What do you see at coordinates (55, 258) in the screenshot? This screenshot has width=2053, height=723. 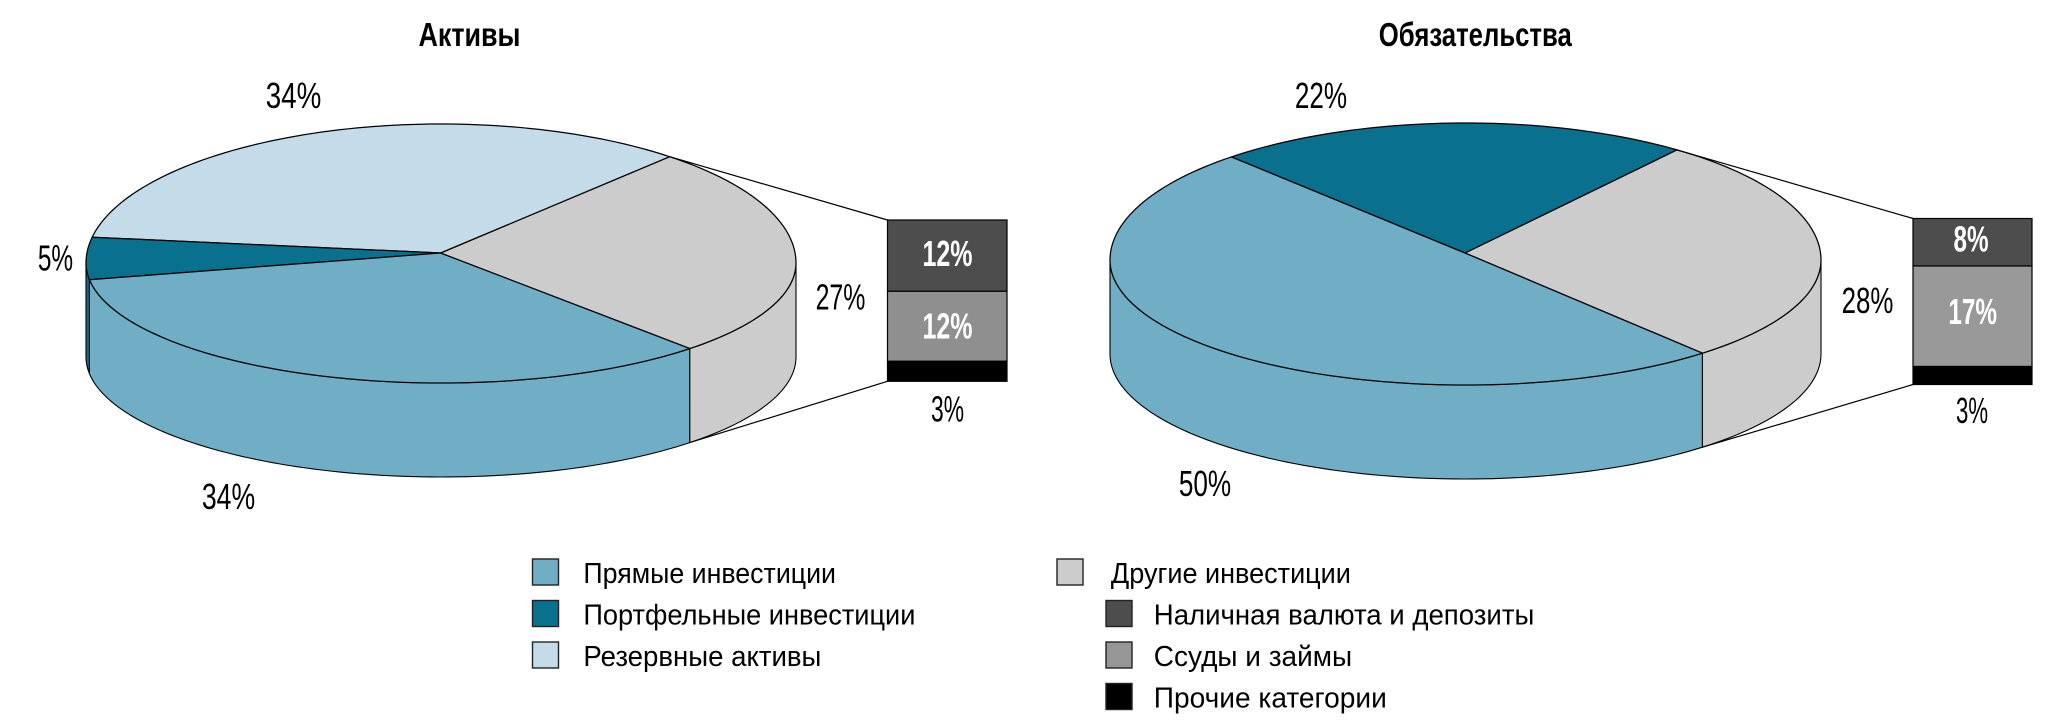 I see `svg-text: 5%` at bounding box center [55, 258].